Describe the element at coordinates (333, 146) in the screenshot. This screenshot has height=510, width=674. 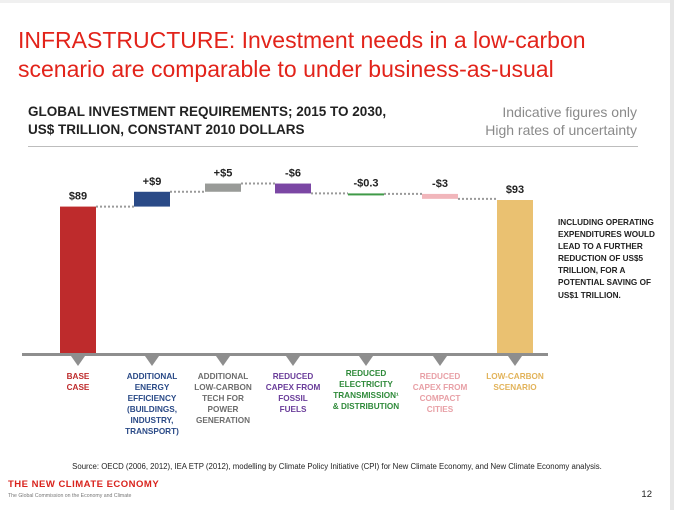
I see `header-divider` at that location.